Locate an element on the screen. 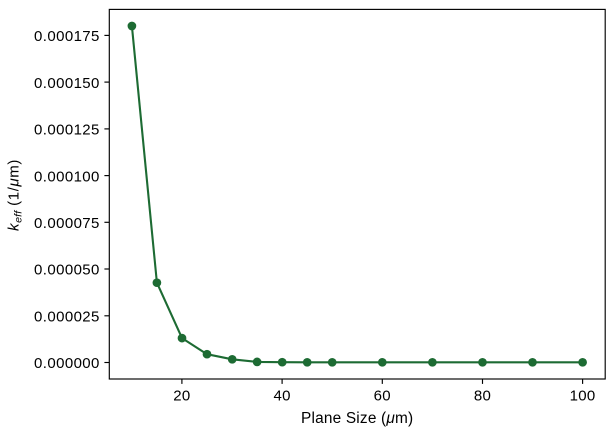 This screenshot has height=436, width=615. svg-text: 0.000050 is located at coordinates (67, 270).